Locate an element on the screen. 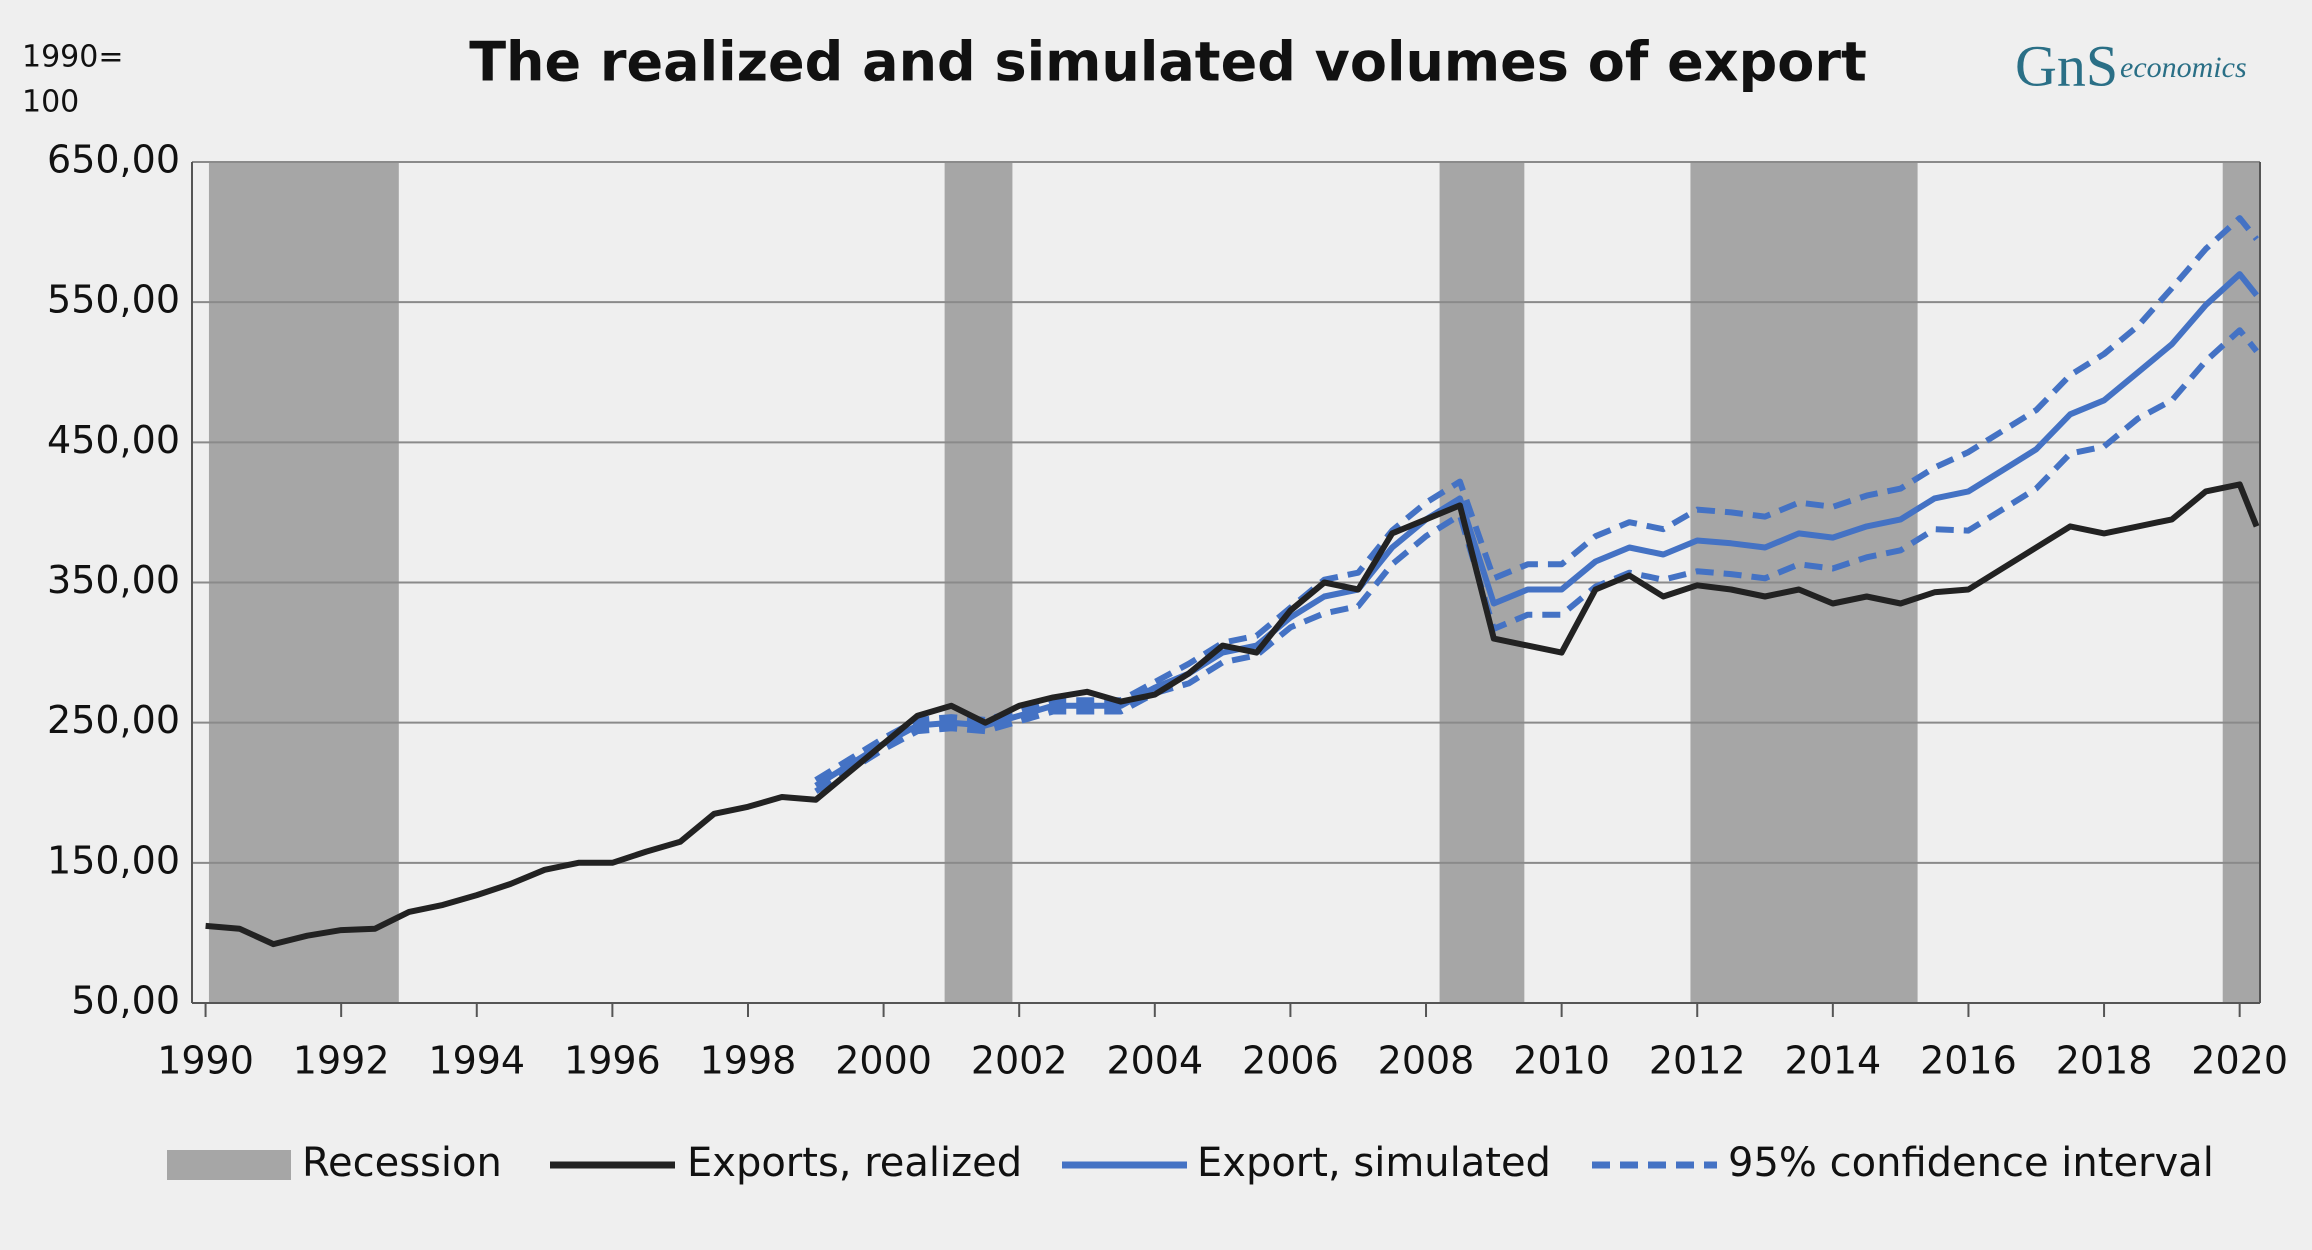 The height and width of the screenshot is (1250, 2312). y-tick-label: 50,00 is located at coordinates (125, 1001).